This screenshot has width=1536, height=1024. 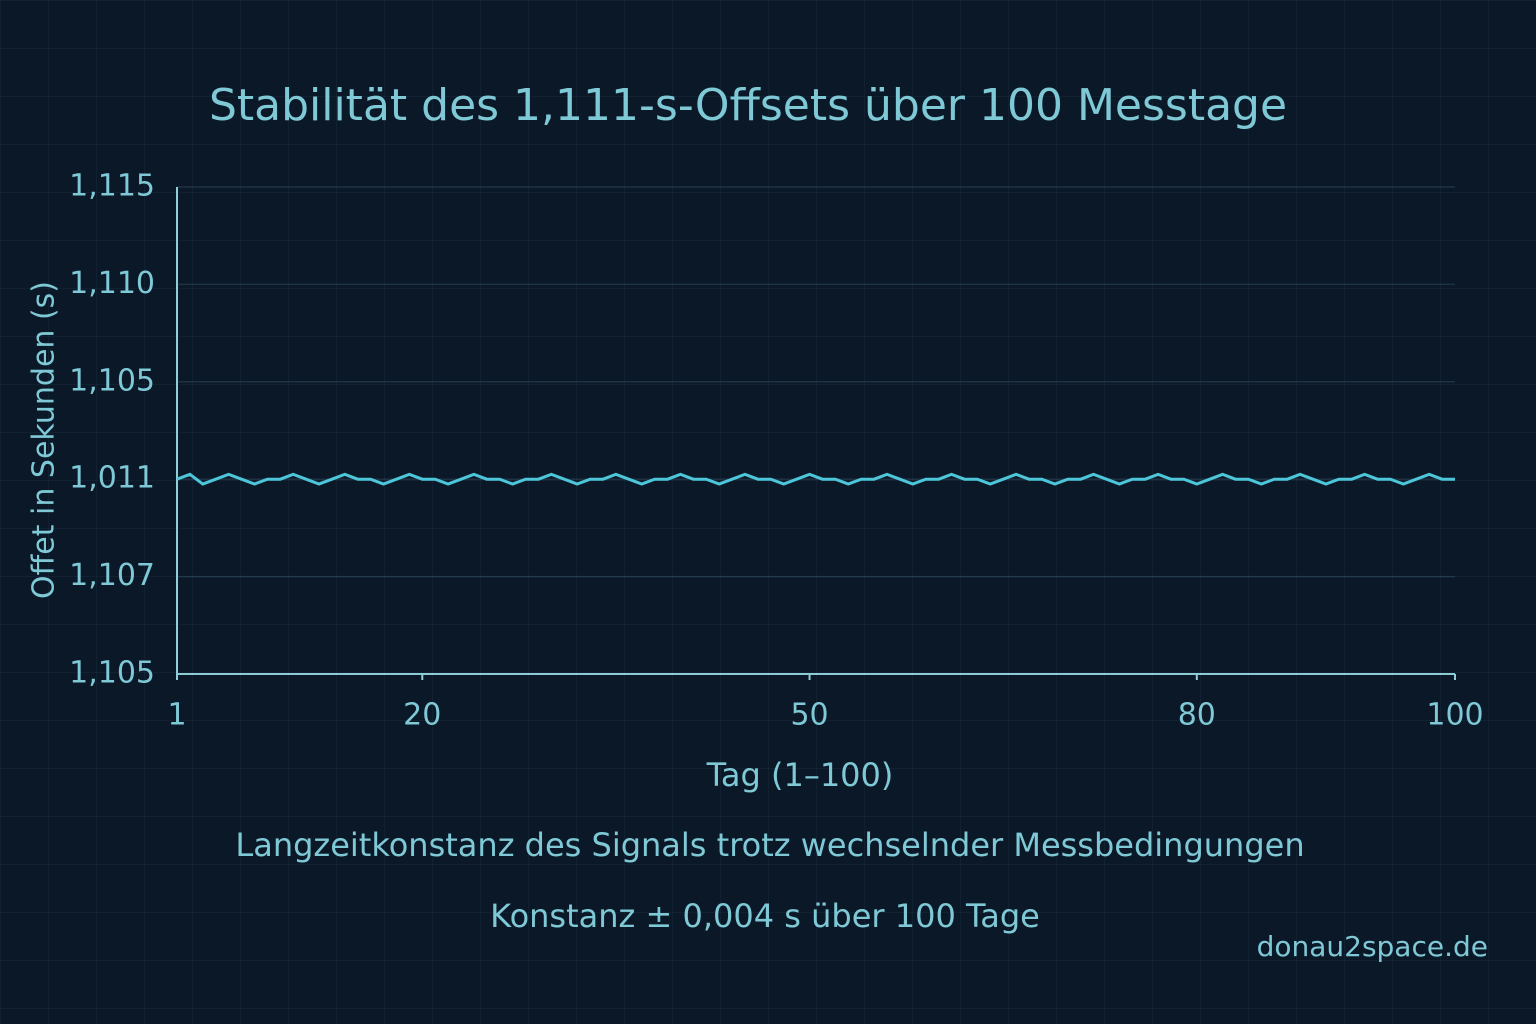 I want to click on annotation: Konstanz ± 0,004 s über 100 Tage, so click(x=765, y=916).